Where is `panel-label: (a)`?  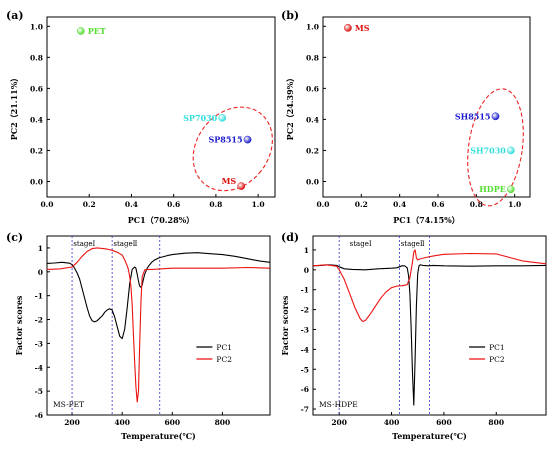 panel-label: (a) is located at coordinates (15, 15).